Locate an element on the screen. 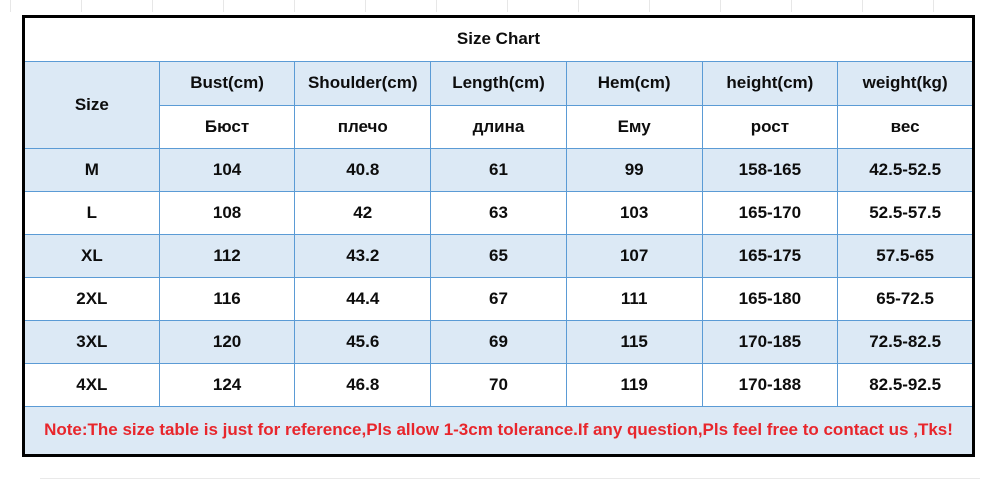 The height and width of the screenshot is (495, 1001). bust-value: 104 is located at coordinates (227, 170).